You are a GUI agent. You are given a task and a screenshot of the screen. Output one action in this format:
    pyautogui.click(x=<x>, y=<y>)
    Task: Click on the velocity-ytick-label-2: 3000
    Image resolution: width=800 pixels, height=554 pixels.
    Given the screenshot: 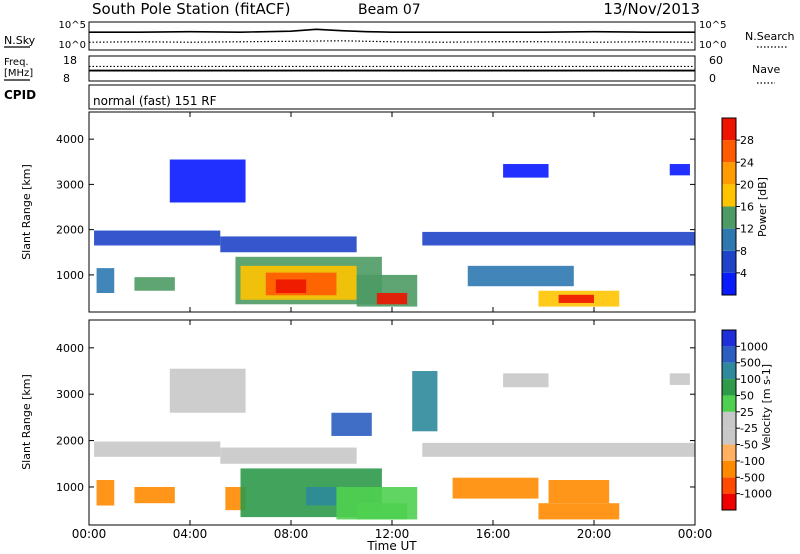 What is the action you would take?
    pyautogui.click(x=70, y=394)
    